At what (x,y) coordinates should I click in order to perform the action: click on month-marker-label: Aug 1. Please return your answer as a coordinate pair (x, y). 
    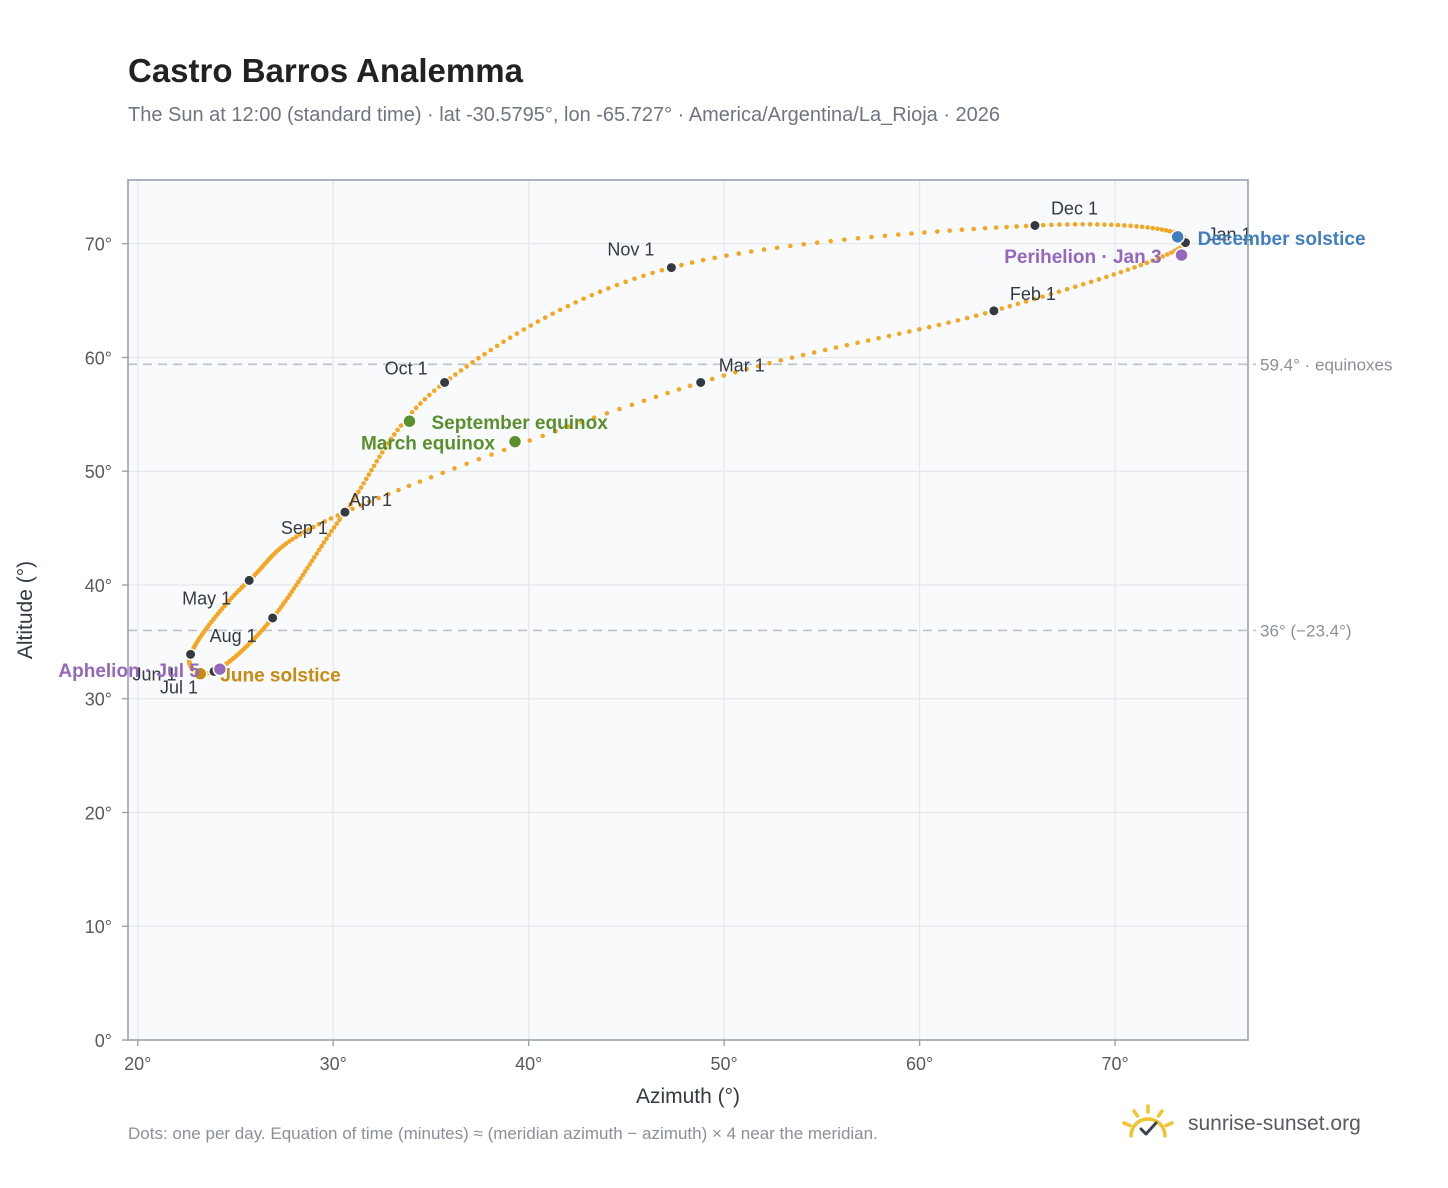
    Looking at the image, I should click on (233, 636).